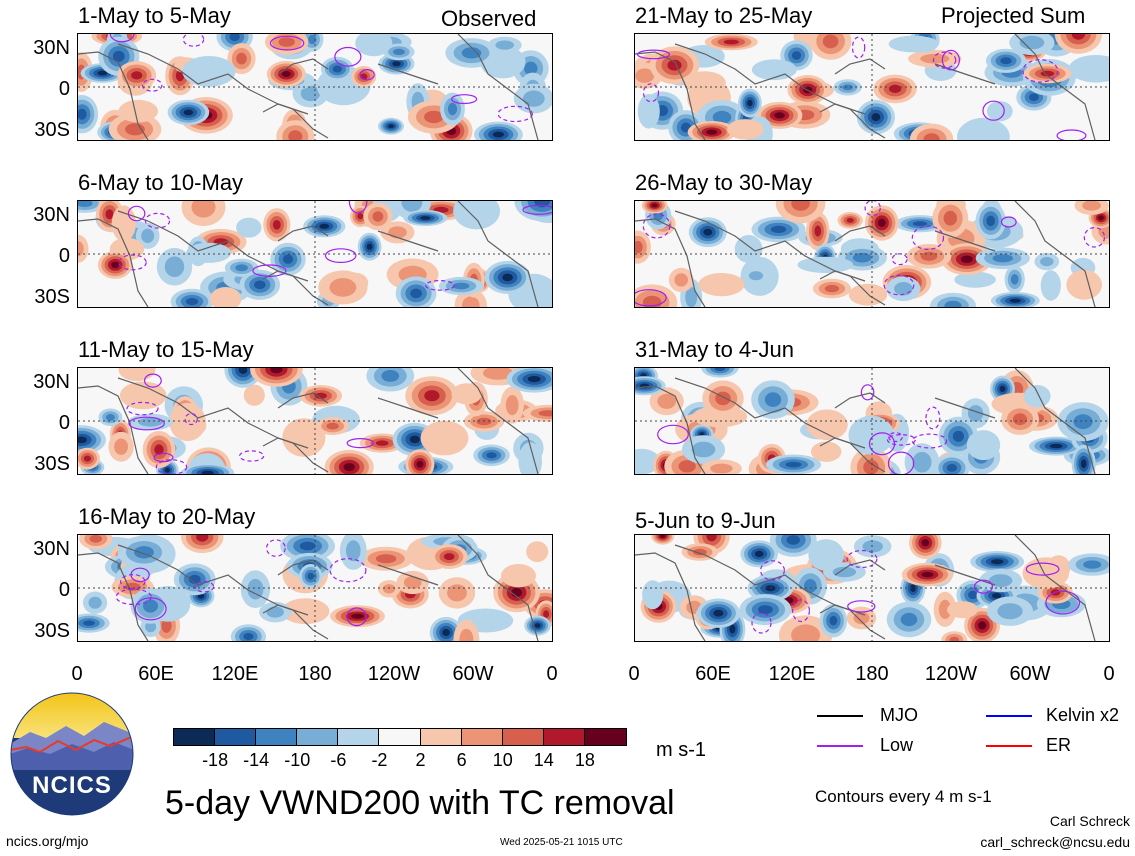 The width and height of the screenshot is (1135, 856). Describe the element at coordinates (461, 760) in the screenshot. I see `colorbar-tick-label: 6` at that location.